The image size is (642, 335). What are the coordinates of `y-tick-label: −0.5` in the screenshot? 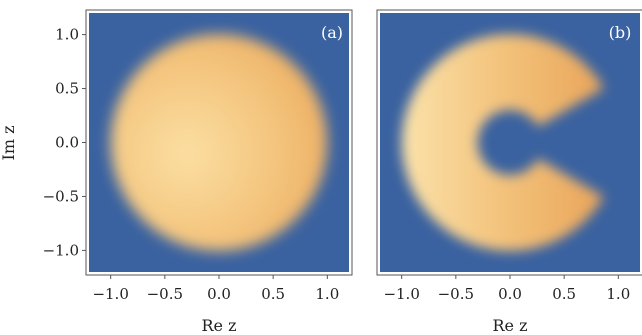 It's located at (61, 196).